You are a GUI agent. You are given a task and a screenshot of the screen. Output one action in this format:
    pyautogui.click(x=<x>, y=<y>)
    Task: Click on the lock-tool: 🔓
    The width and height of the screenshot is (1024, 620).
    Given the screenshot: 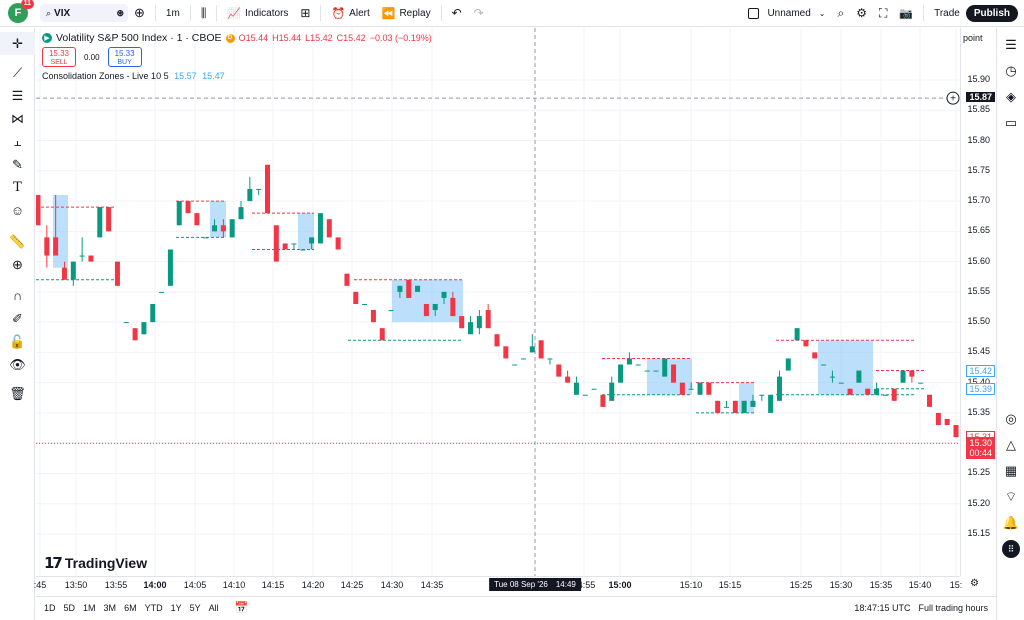 What is the action you would take?
    pyautogui.click(x=17, y=341)
    